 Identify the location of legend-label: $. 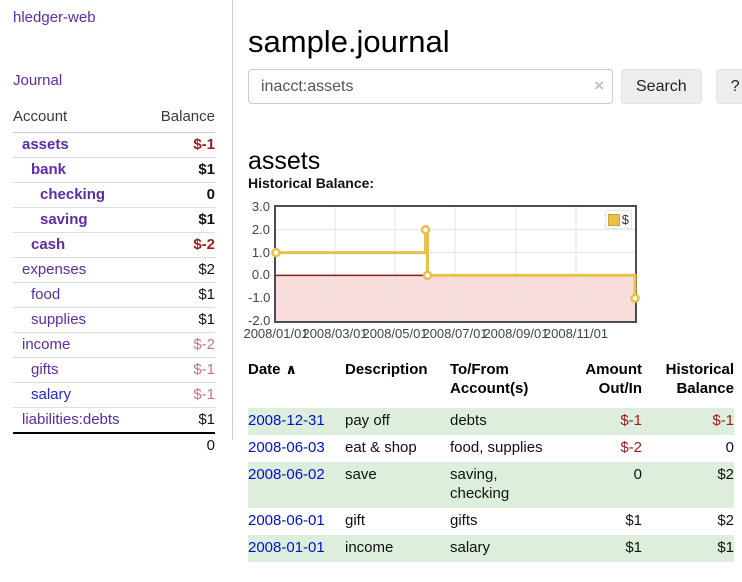
(625, 219).